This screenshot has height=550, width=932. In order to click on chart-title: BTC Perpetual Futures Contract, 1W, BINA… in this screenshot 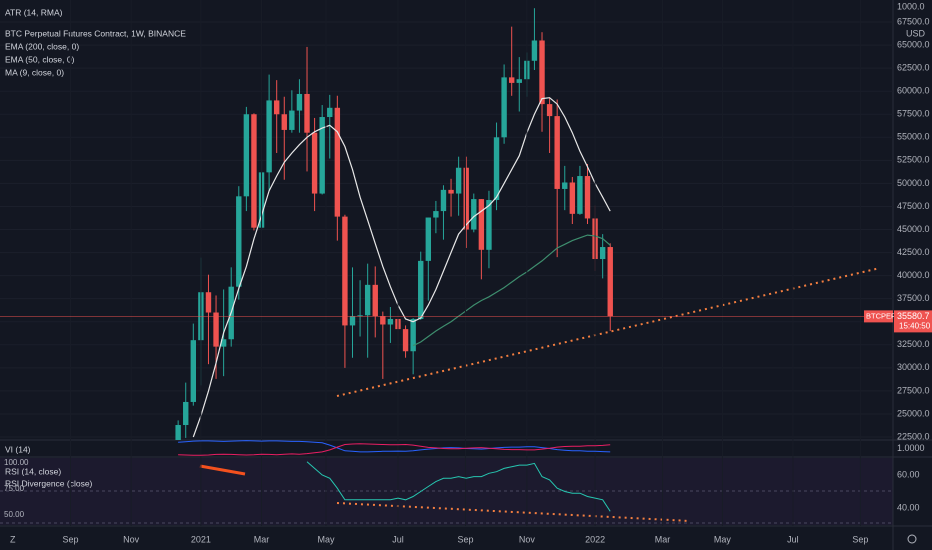, I will do `click(95, 33)`.